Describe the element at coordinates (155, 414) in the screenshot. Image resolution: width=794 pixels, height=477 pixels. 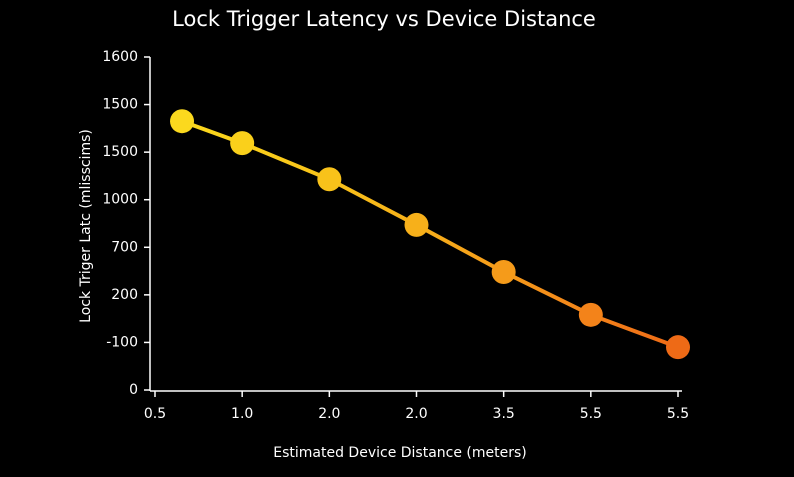
I see `x-tick-label: 0.5` at that location.